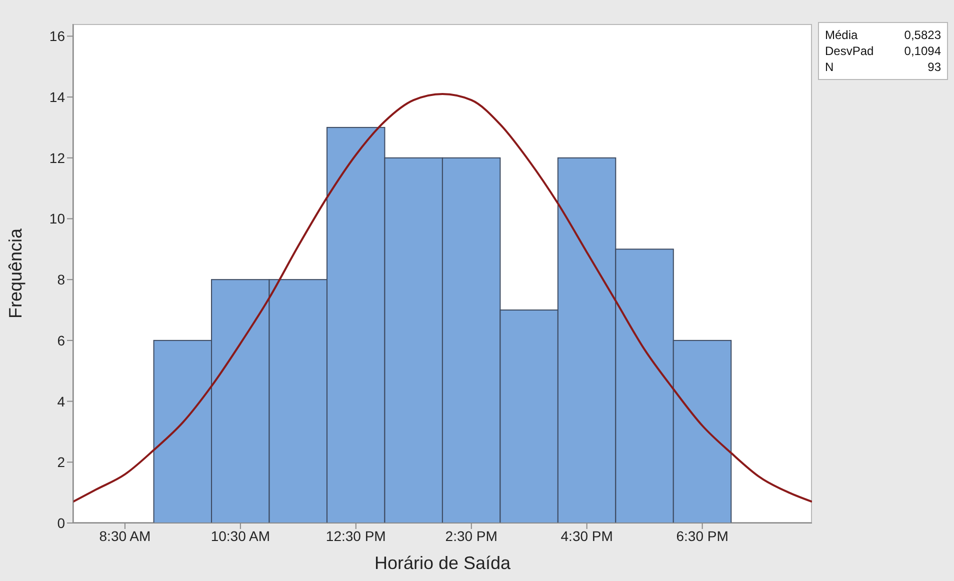 The width and height of the screenshot is (954, 581). What do you see at coordinates (57, 218) in the screenshot?
I see `y-tick-label: 10` at bounding box center [57, 218].